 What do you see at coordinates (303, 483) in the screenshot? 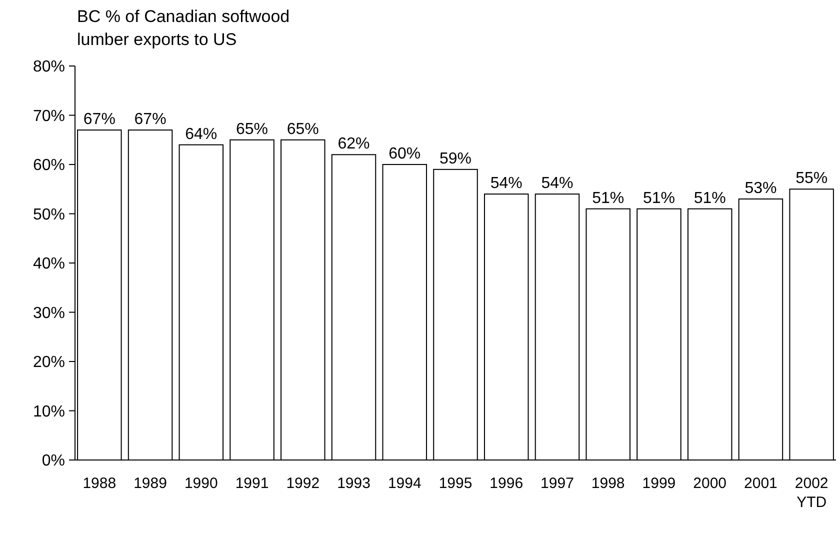
I see `x-tick-label: 1992` at bounding box center [303, 483].